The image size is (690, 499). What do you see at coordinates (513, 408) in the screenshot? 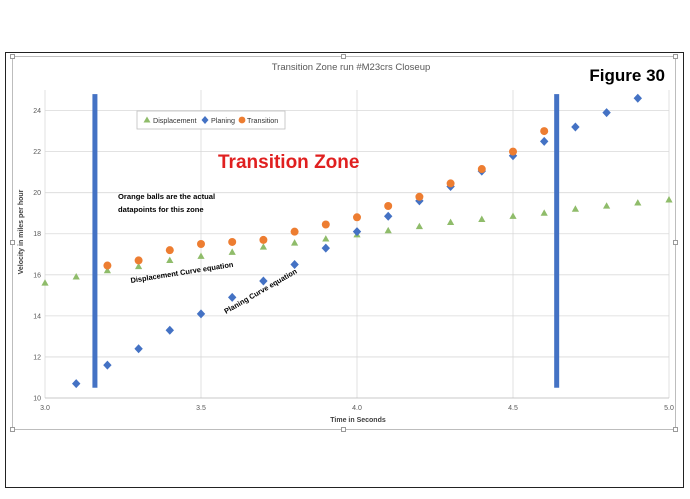
I see `x-tick-label: 4.5` at bounding box center [513, 408].